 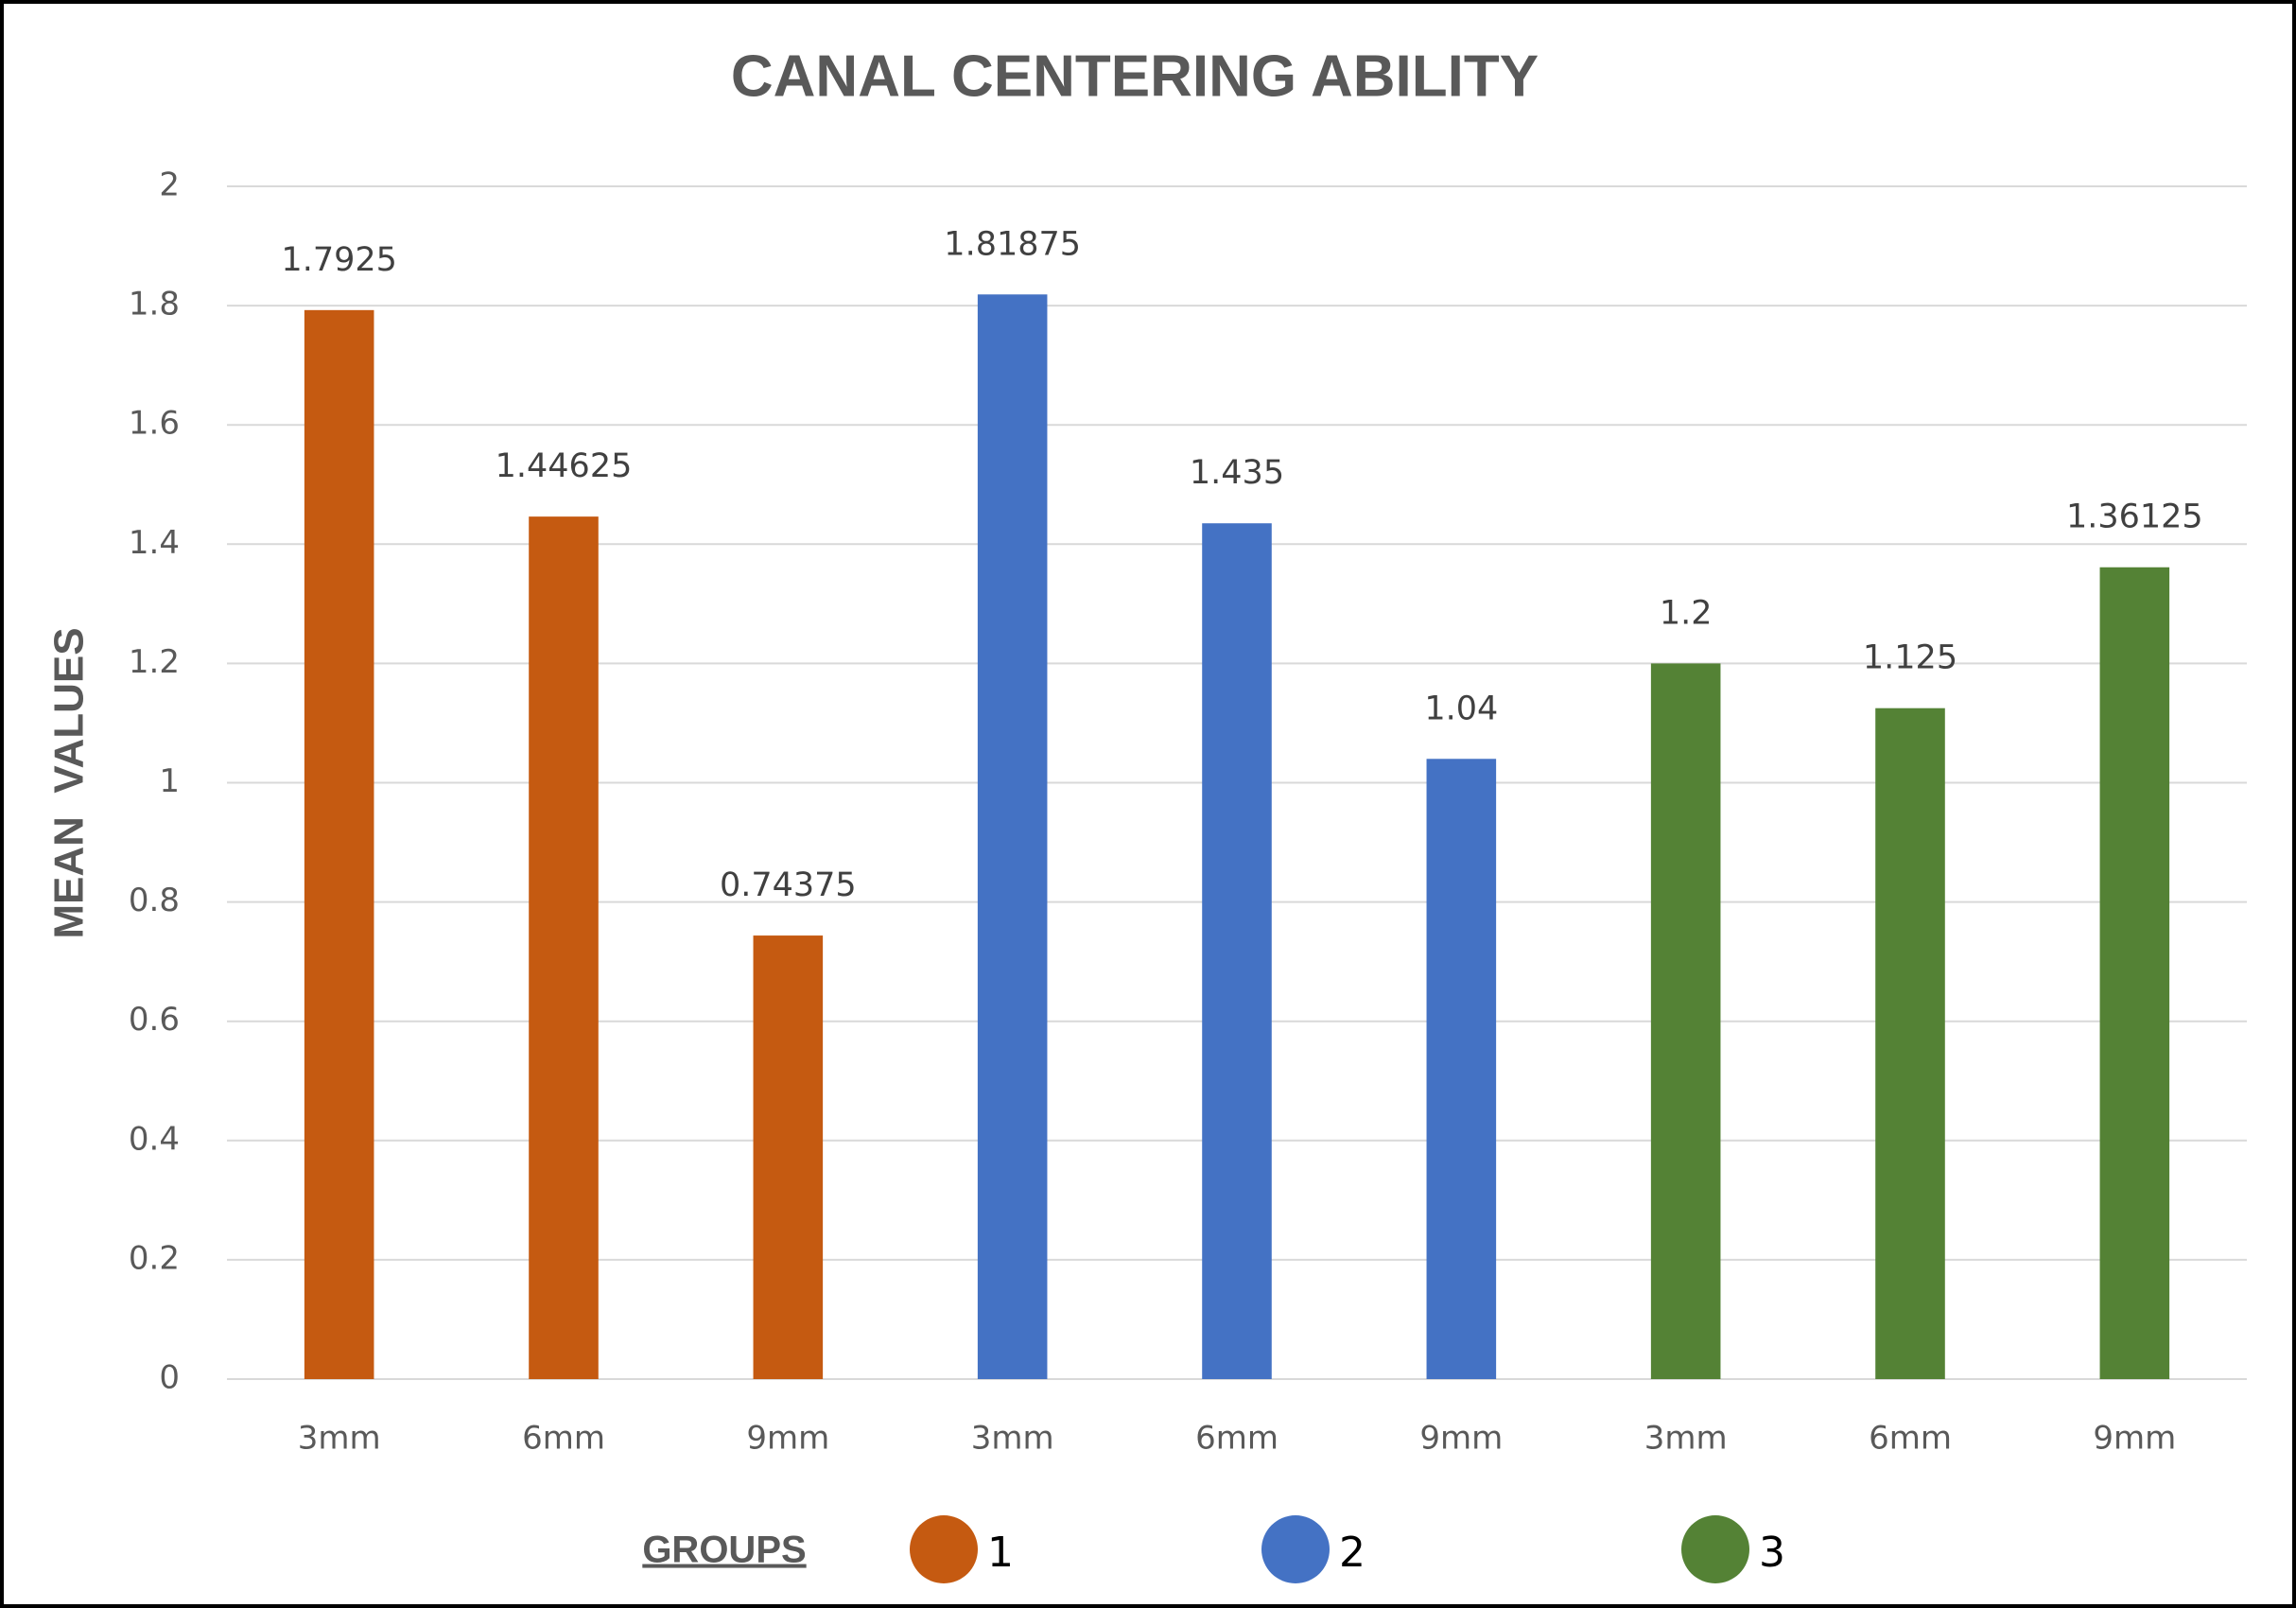 What do you see at coordinates (155, 424) in the screenshot?
I see `y-tick-label: 1.6` at bounding box center [155, 424].